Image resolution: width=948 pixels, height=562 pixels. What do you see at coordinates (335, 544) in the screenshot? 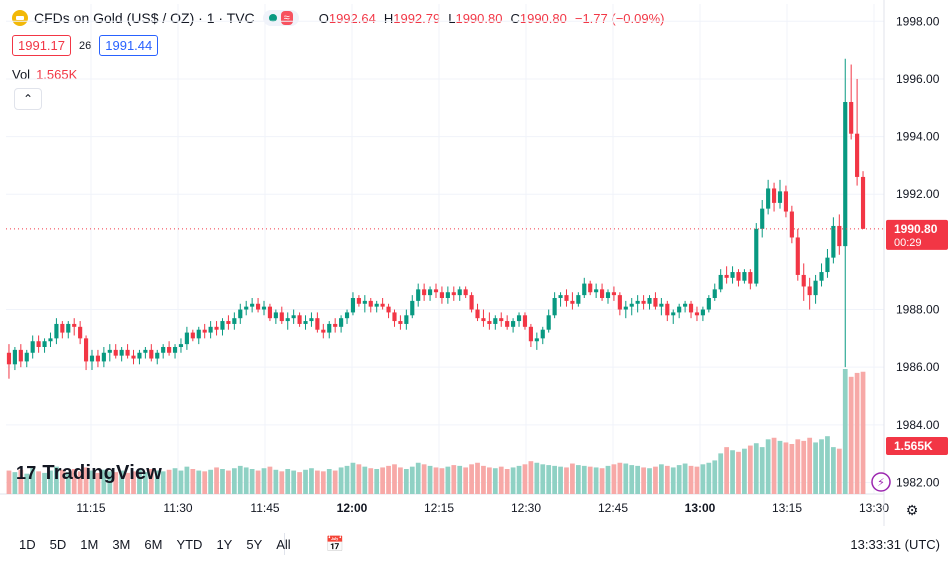
I see `calendar-icon: 📅` at bounding box center [335, 544].